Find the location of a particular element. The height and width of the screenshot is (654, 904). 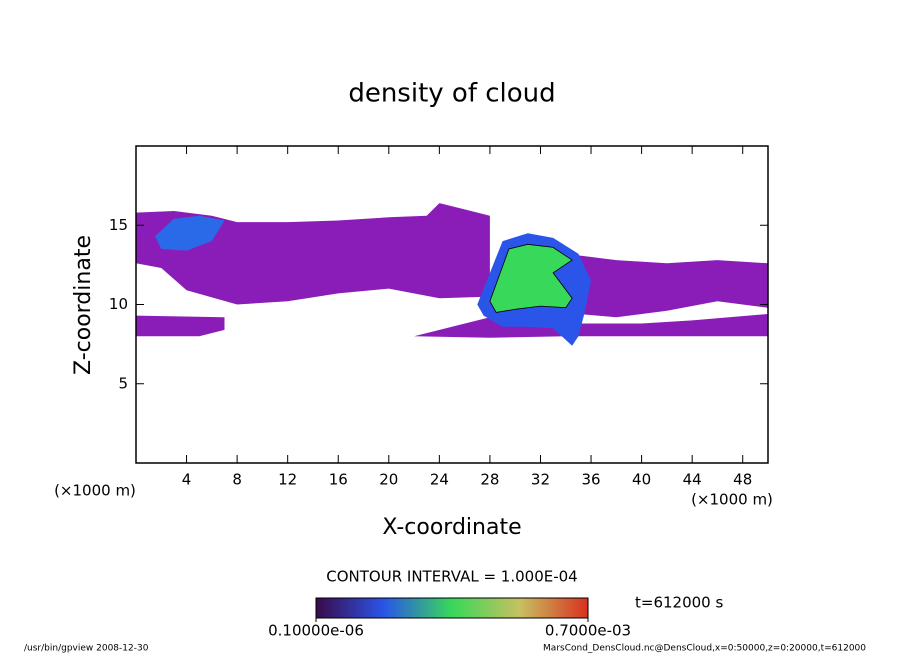

x-tick-label: 24 is located at coordinates (439, 480).